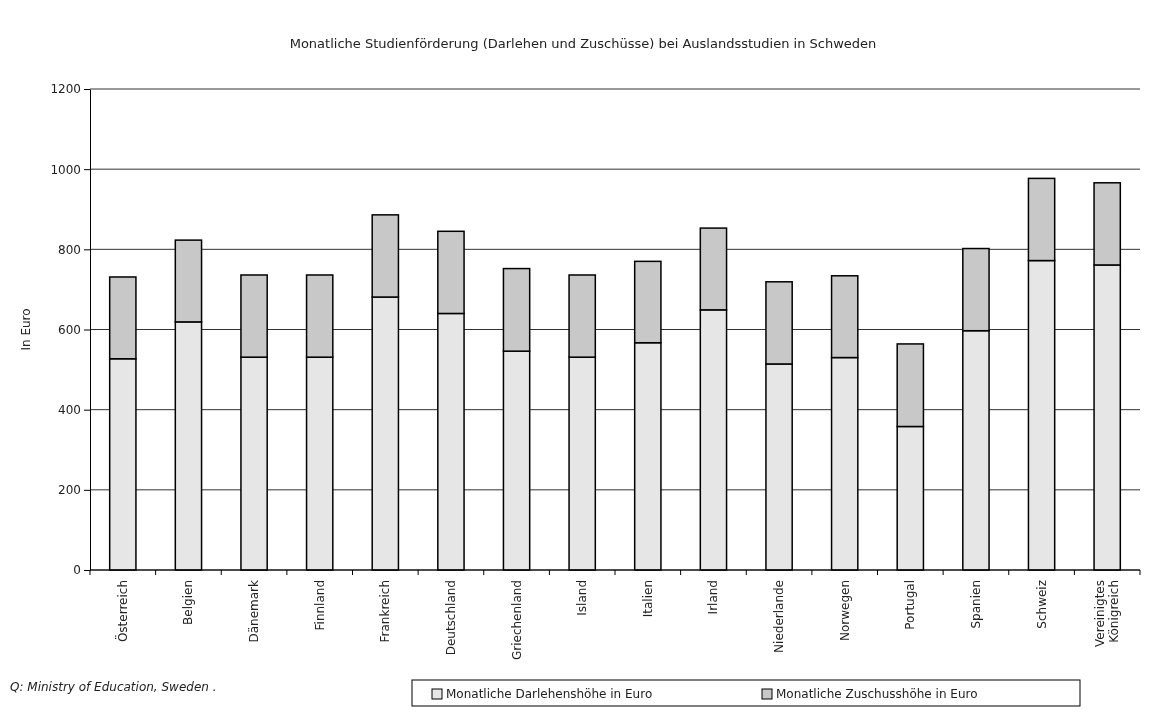 This screenshot has height=716, width=1166. Describe the element at coordinates (121, 611) in the screenshot. I see `x-tick-label: Österreich` at that location.